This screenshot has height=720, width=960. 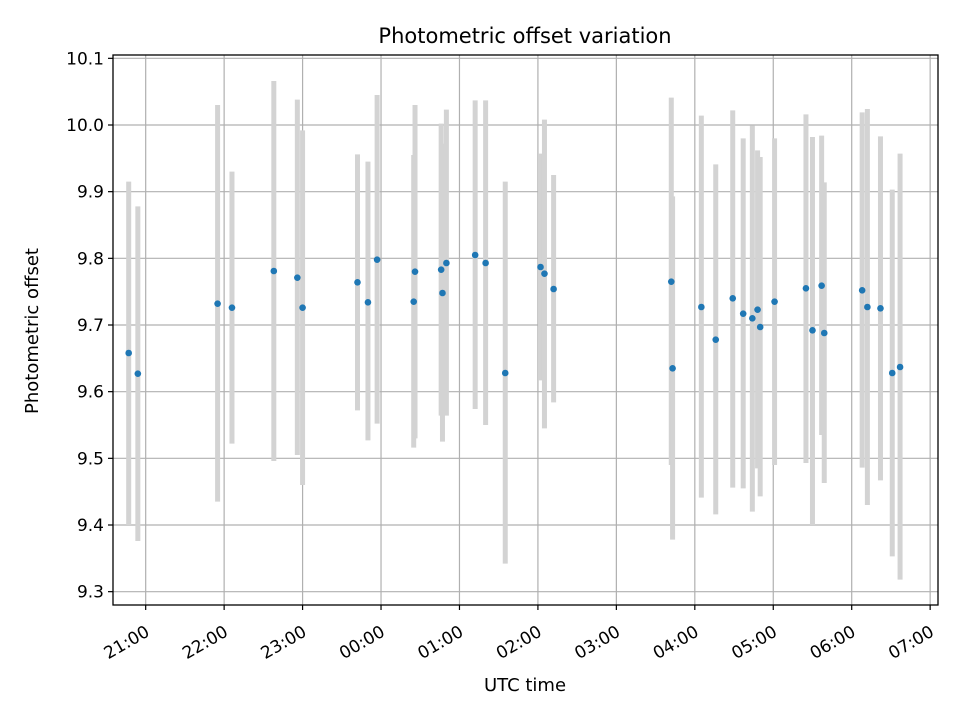 What do you see at coordinates (32, 331) in the screenshot?
I see `y-axis-title: Photometric offset` at bounding box center [32, 331].